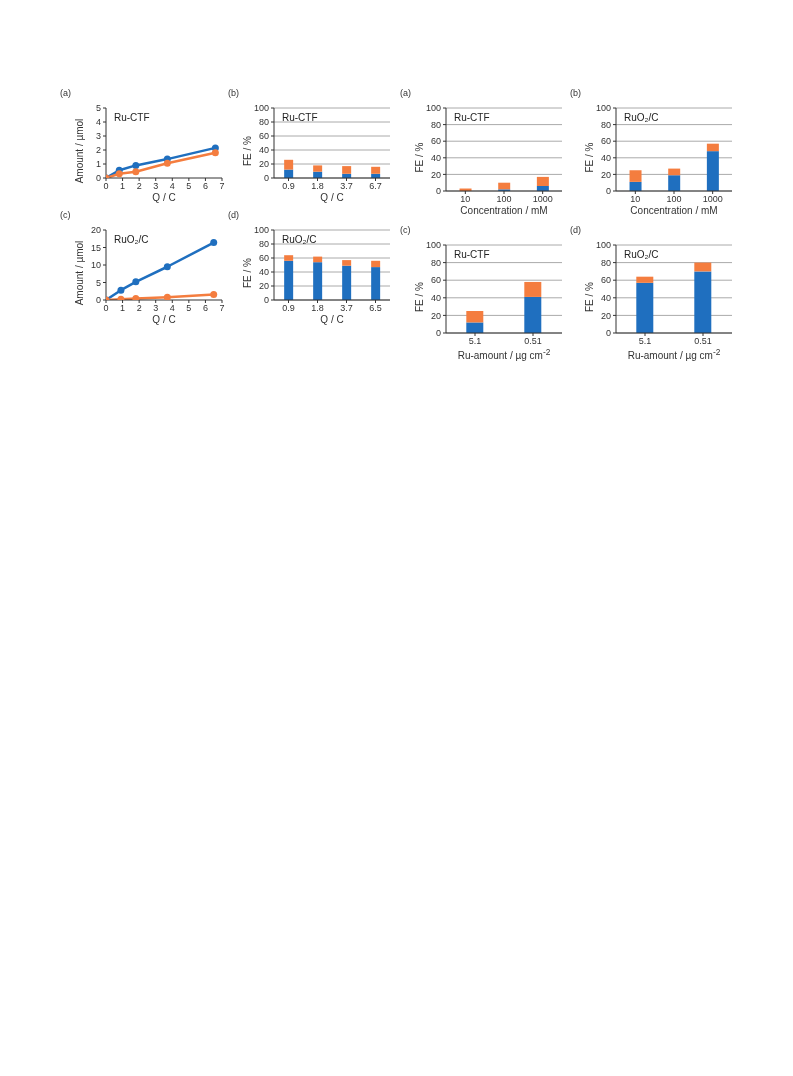 The image size is (793, 1076). Describe the element at coordinates (98, 122) in the screenshot. I see `y-tick-label: 4` at that location.